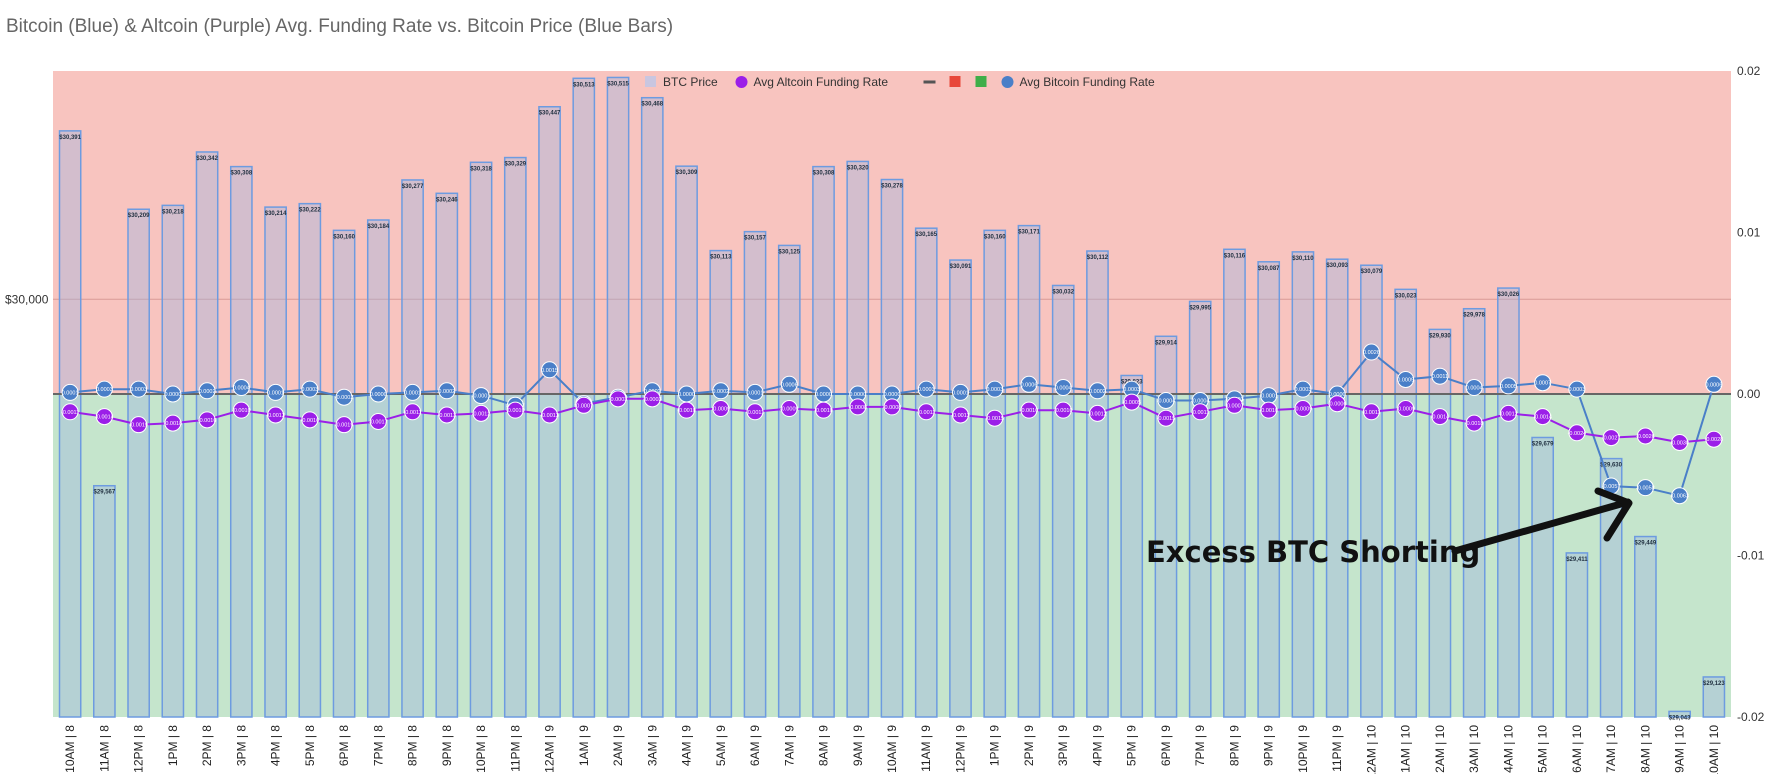 The width and height of the screenshot is (1775, 774). I want to click on price-bar-label: $30,218, so click(173, 212).